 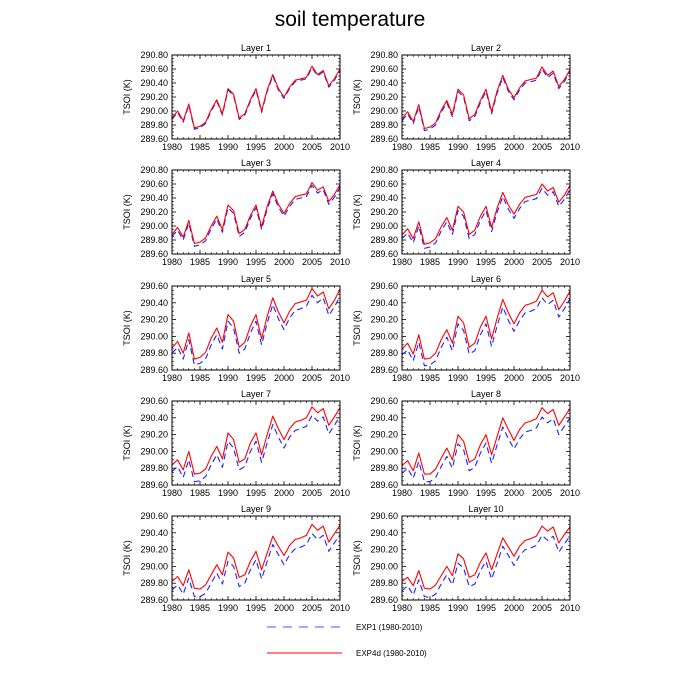 I want to click on legend-label-exp1: EXP1 (1980-2010), so click(x=389, y=627).